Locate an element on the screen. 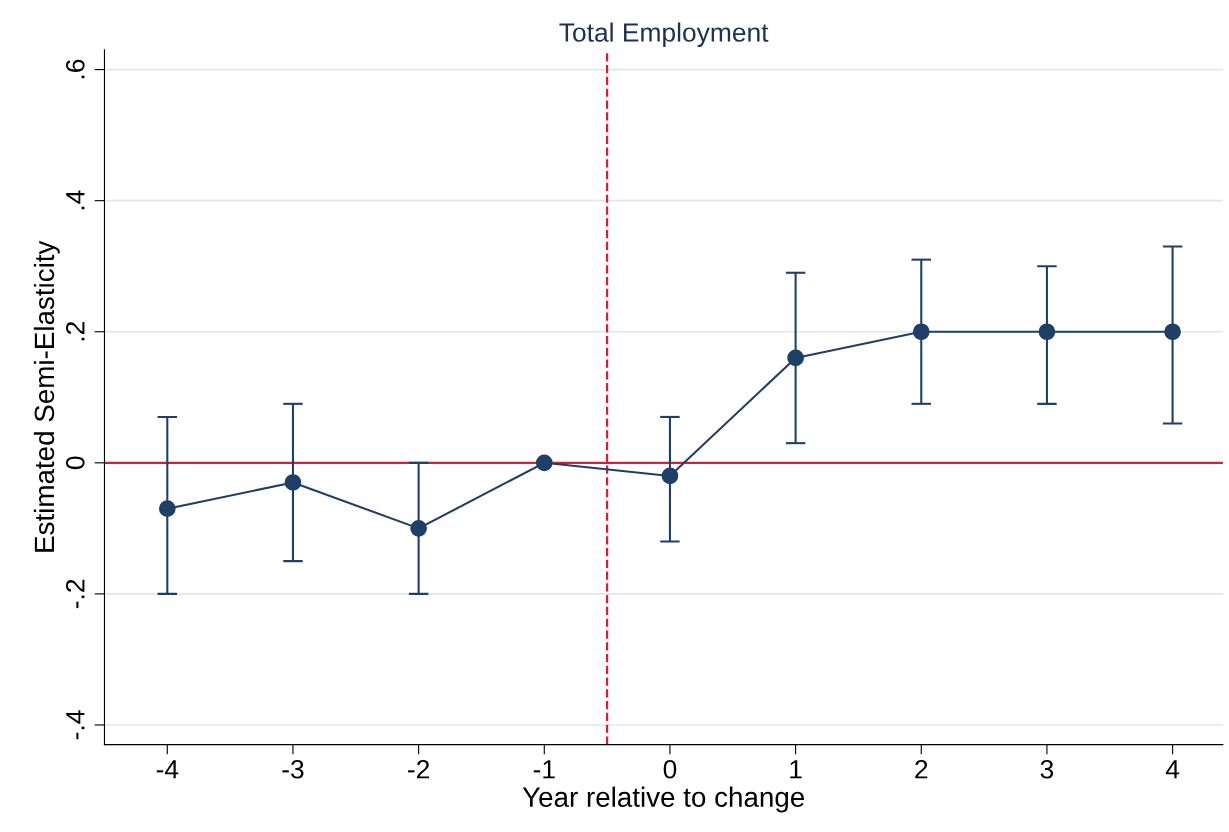  x-tick-label: 1 is located at coordinates (796, 769).